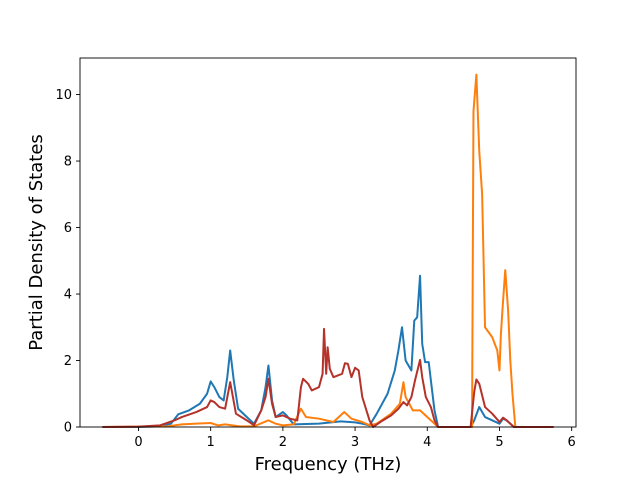  I want to click on y-axis-ticks: 0 2 4 6 8 10, so click(67, 262).